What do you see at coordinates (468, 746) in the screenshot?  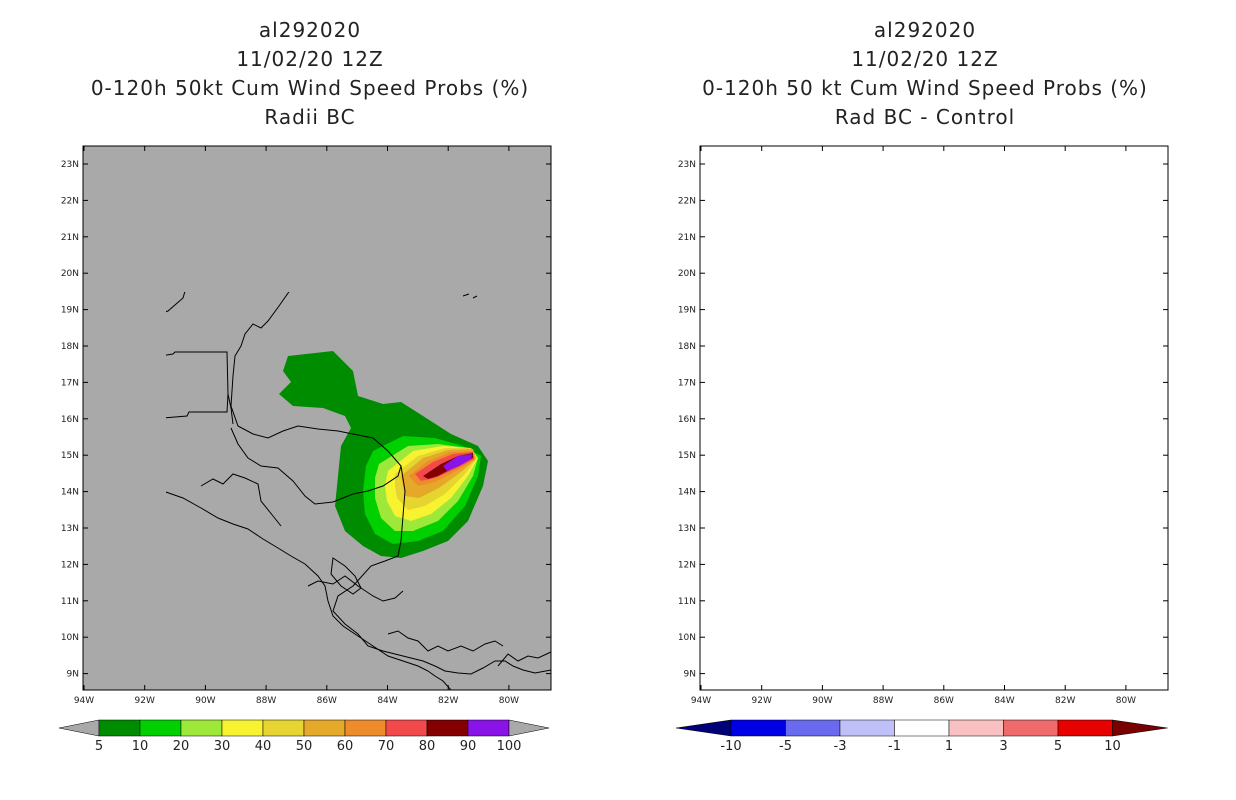 I see `colorbar-label: 90` at bounding box center [468, 746].